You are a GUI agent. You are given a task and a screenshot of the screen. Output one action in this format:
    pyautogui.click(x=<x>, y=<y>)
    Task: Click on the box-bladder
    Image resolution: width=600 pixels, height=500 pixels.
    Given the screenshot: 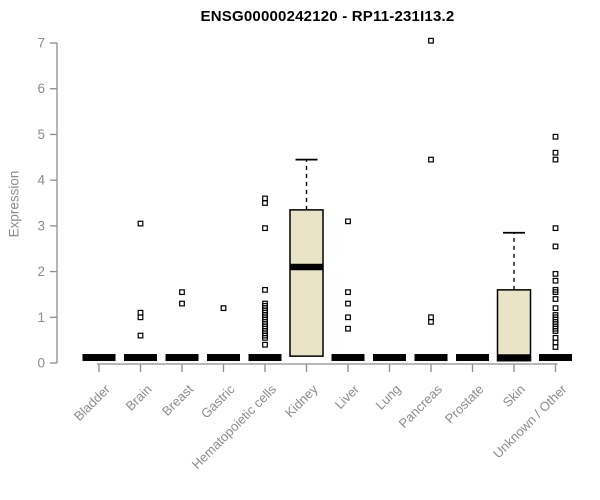 What is the action you would take?
    pyautogui.click(x=99, y=358)
    